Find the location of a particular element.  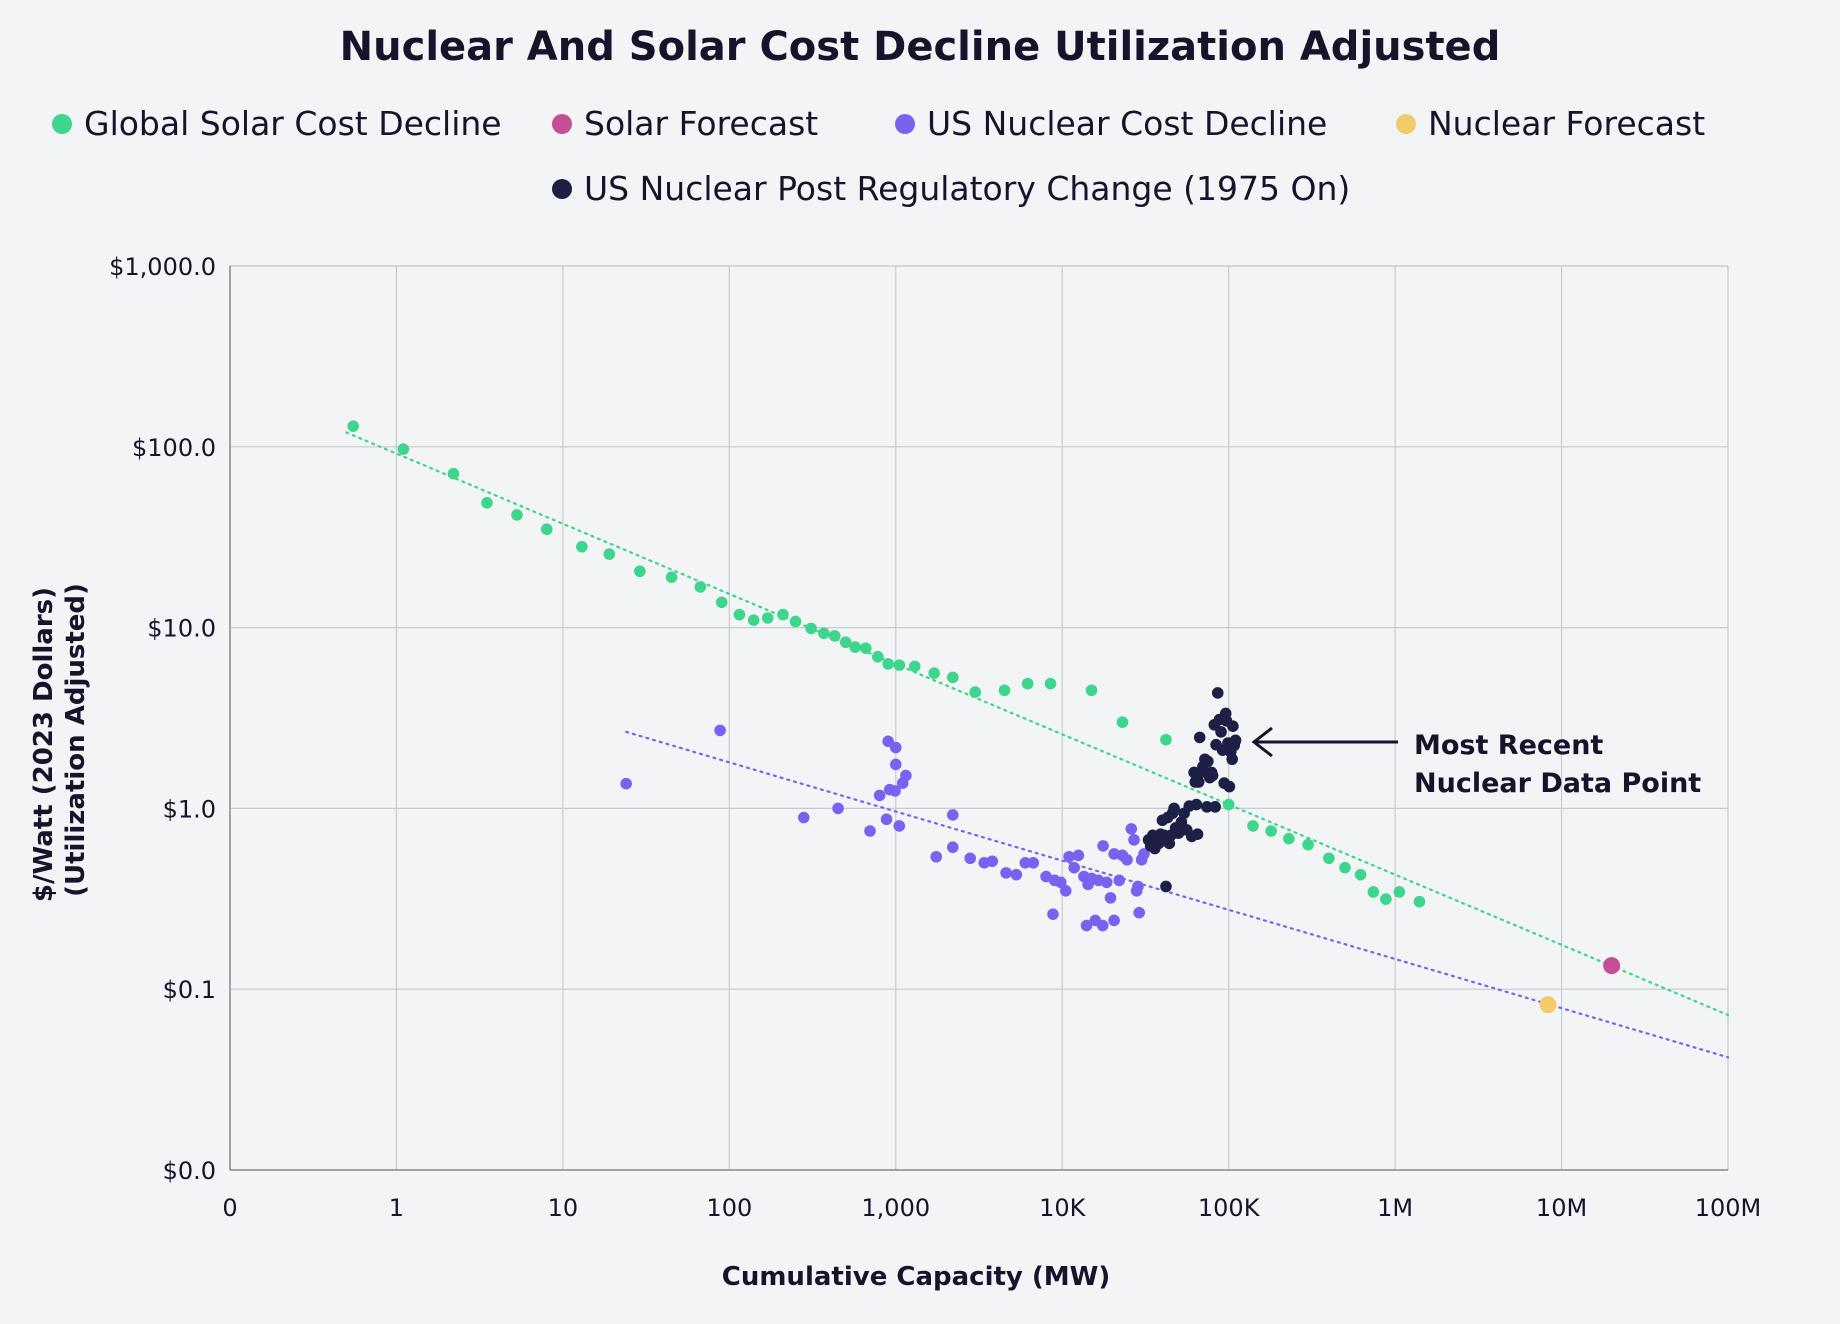

annotation-line-2: Nuclear Data Point is located at coordinates (1557, 783).